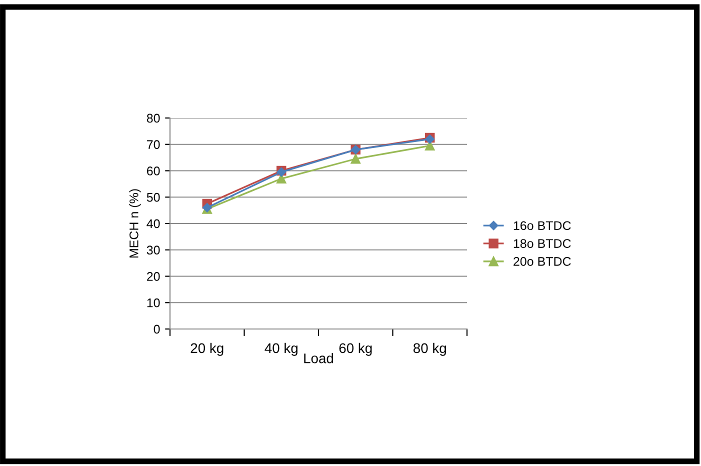  Describe the element at coordinates (207, 349) in the screenshot. I see `x-tick-label: 20 kg` at that location.